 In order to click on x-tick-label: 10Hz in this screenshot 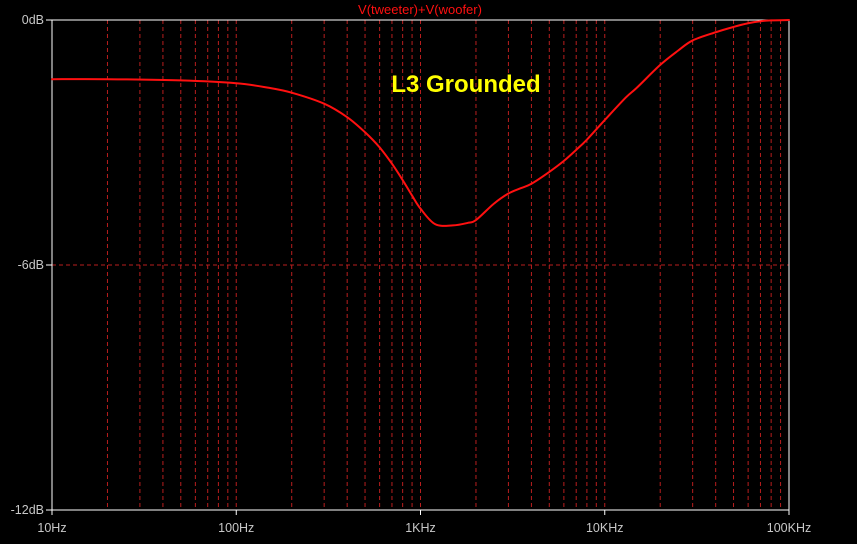, I will do `click(51, 528)`.